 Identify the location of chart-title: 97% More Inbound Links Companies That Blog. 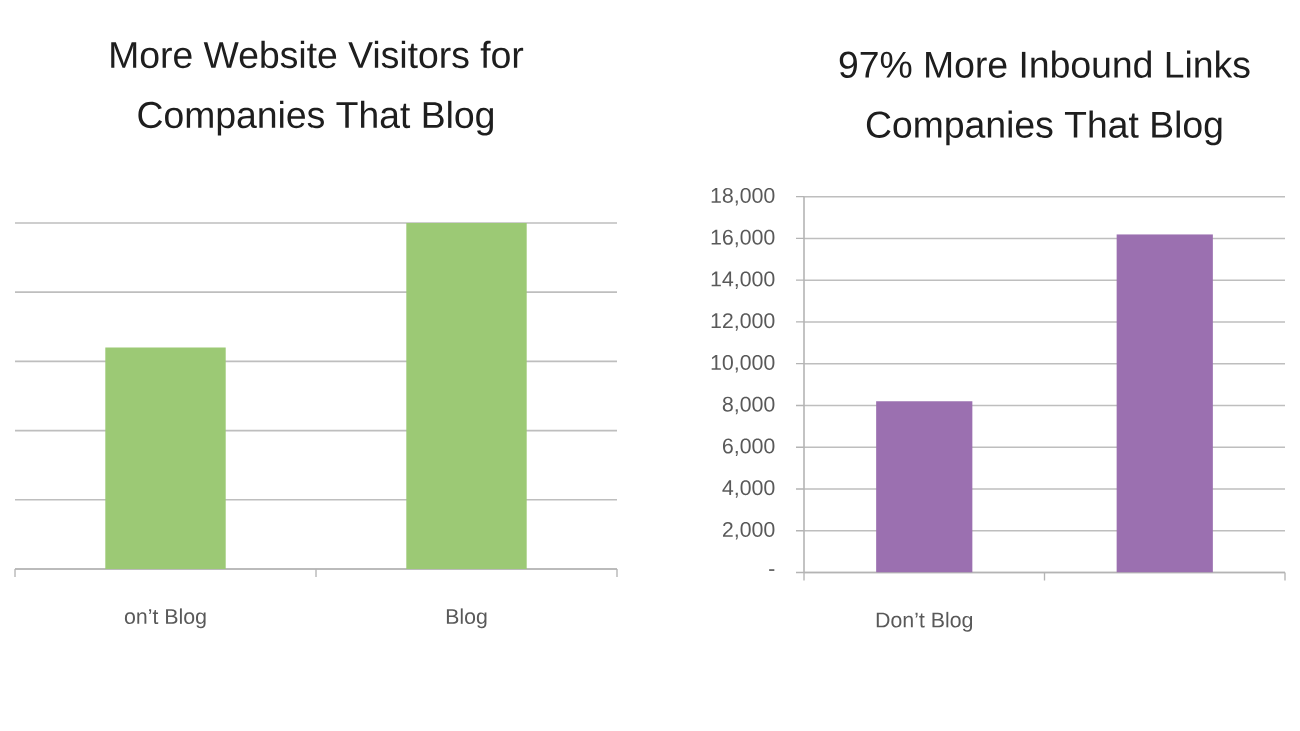
(1044, 98).